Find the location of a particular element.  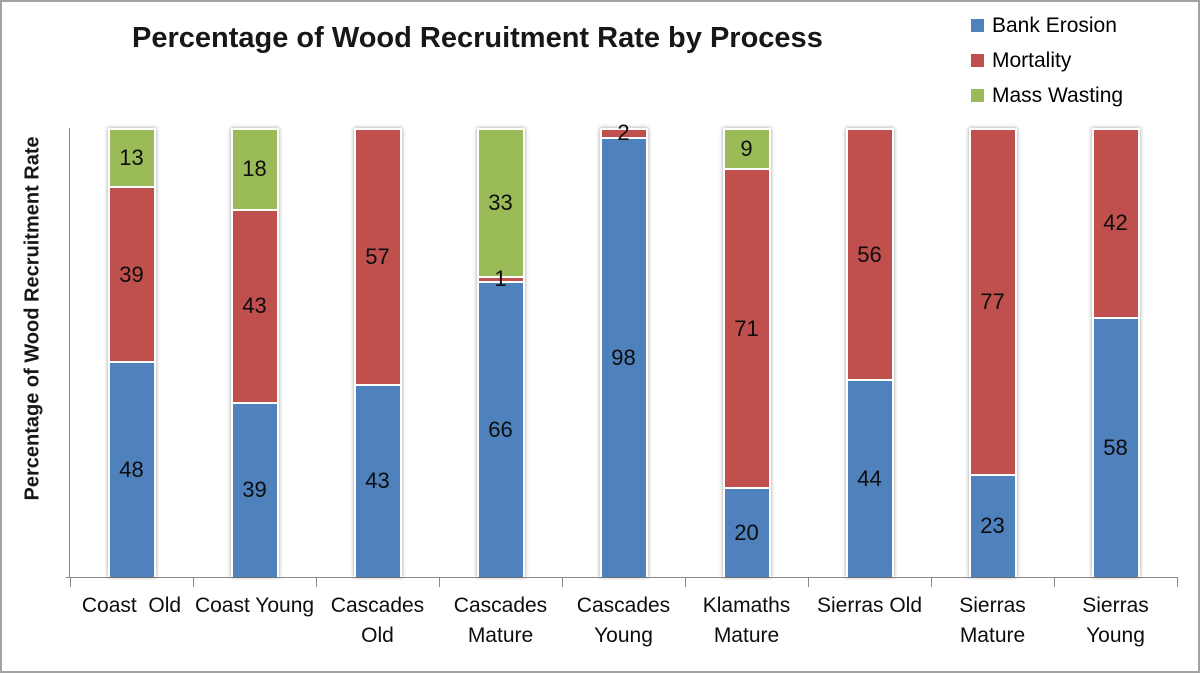

bar-segment: 18 is located at coordinates (254, 168).